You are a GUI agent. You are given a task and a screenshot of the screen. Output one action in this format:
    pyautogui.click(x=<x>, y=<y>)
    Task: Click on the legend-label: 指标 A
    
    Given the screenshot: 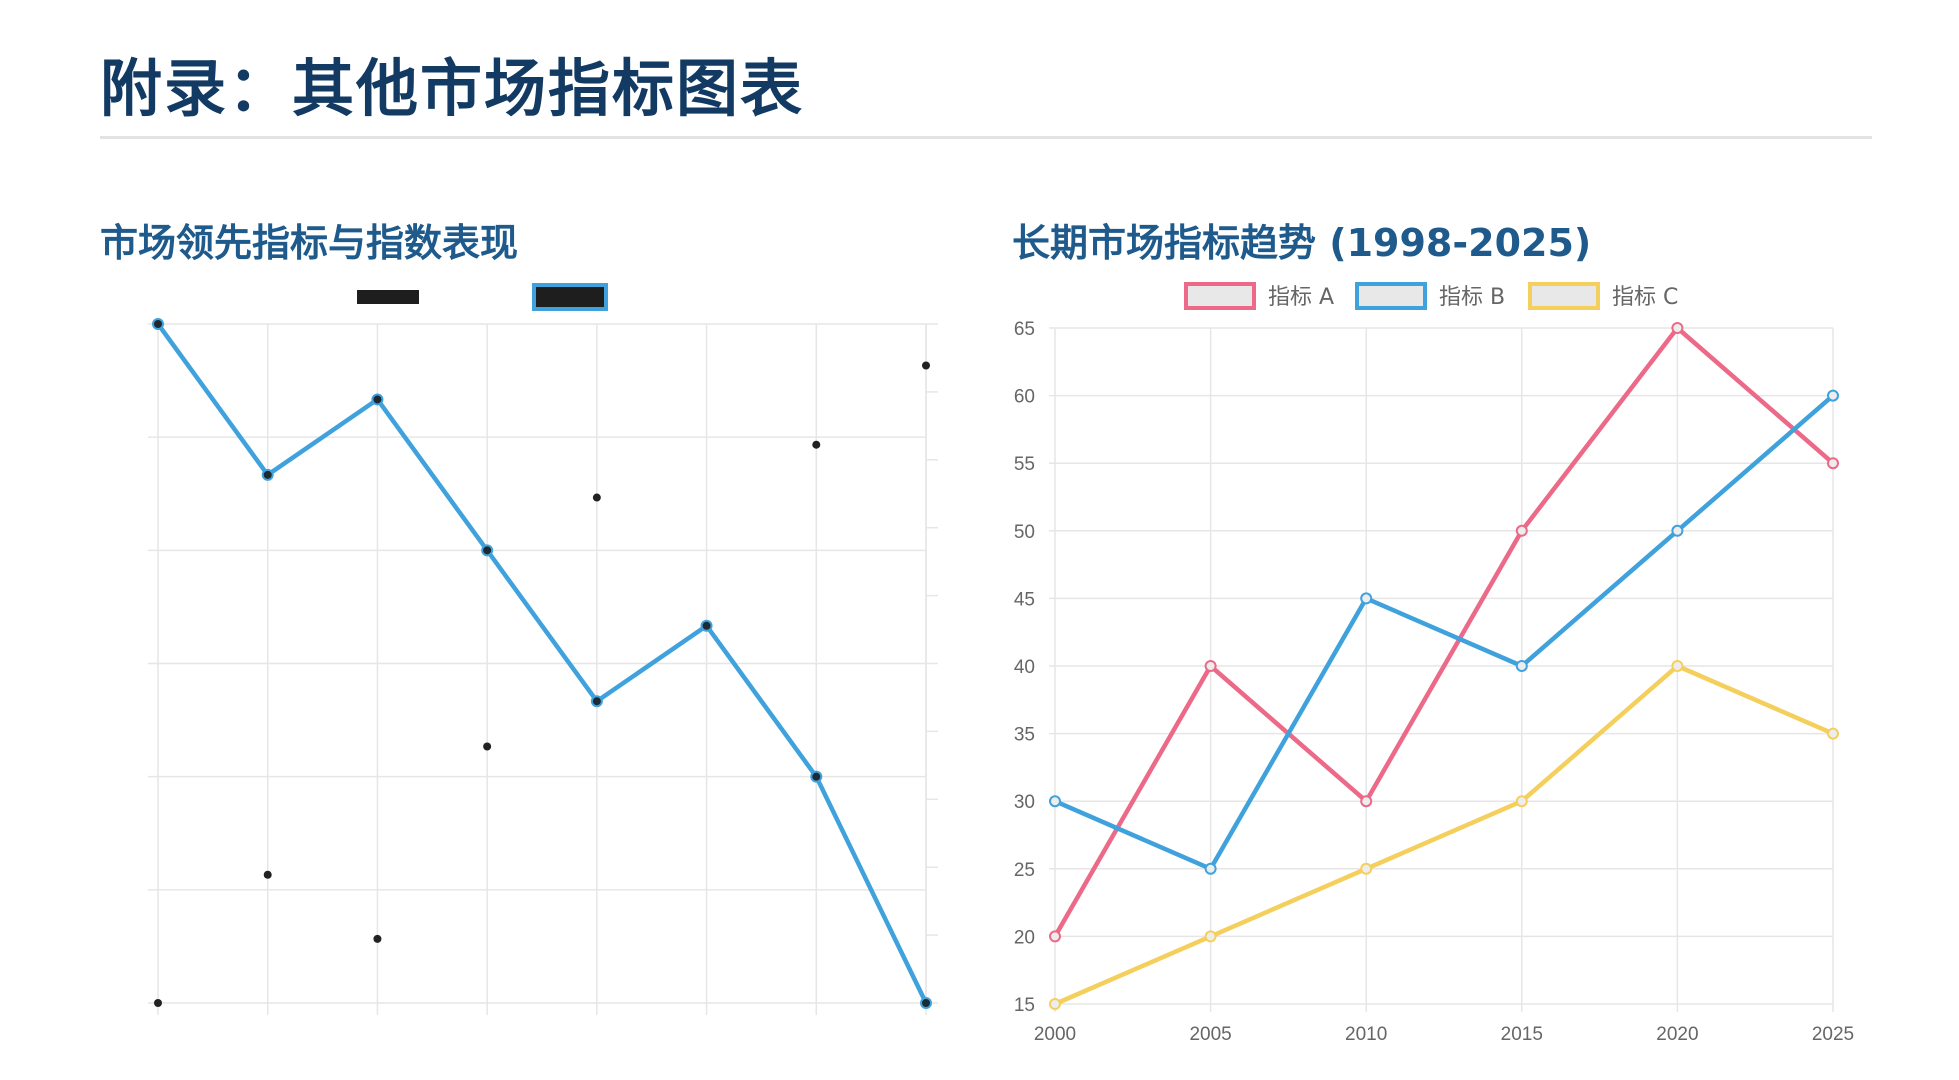 What is the action you would take?
    pyautogui.click(x=1301, y=297)
    